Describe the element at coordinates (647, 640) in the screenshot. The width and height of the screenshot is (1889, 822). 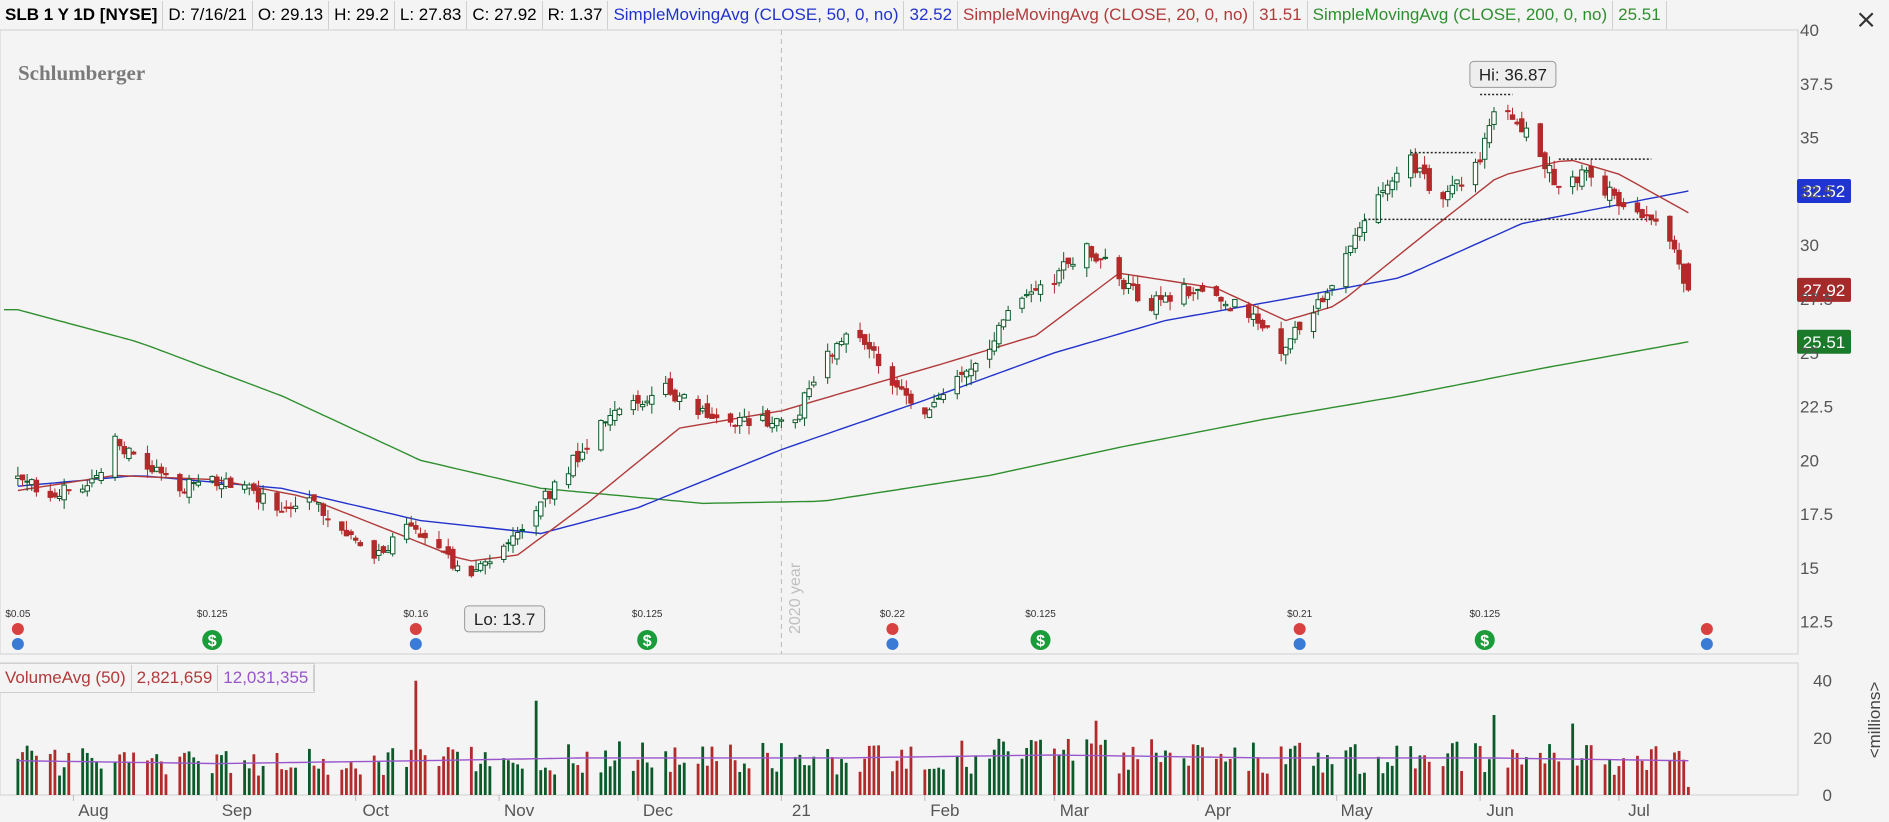
I see `dividend-icon` at that location.